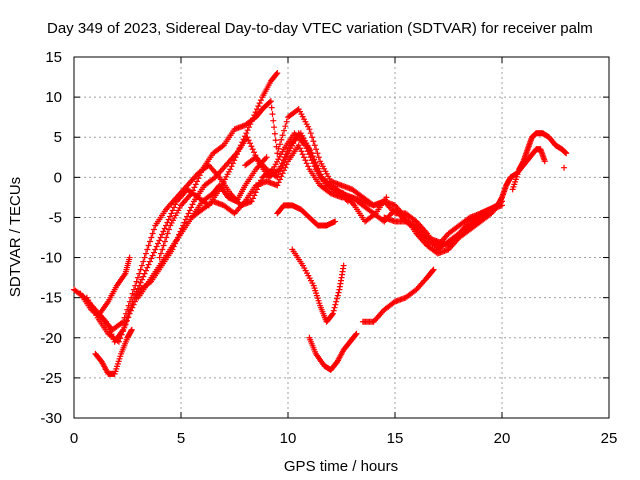  What do you see at coordinates (55, 217) in the screenshot?
I see `y-tick-label: -5` at bounding box center [55, 217].